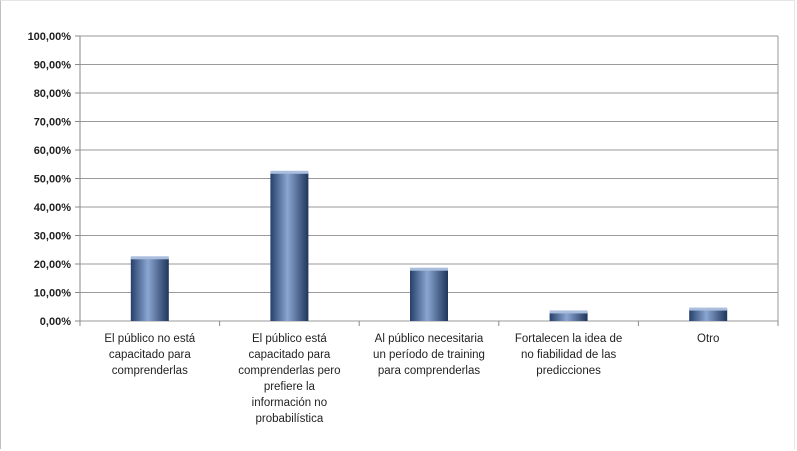 This screenshot has height=451, width=797. Describe the element at coordinates (53, 237) in the screenshot. I see `y-tick-label: 30,00%` at that location.